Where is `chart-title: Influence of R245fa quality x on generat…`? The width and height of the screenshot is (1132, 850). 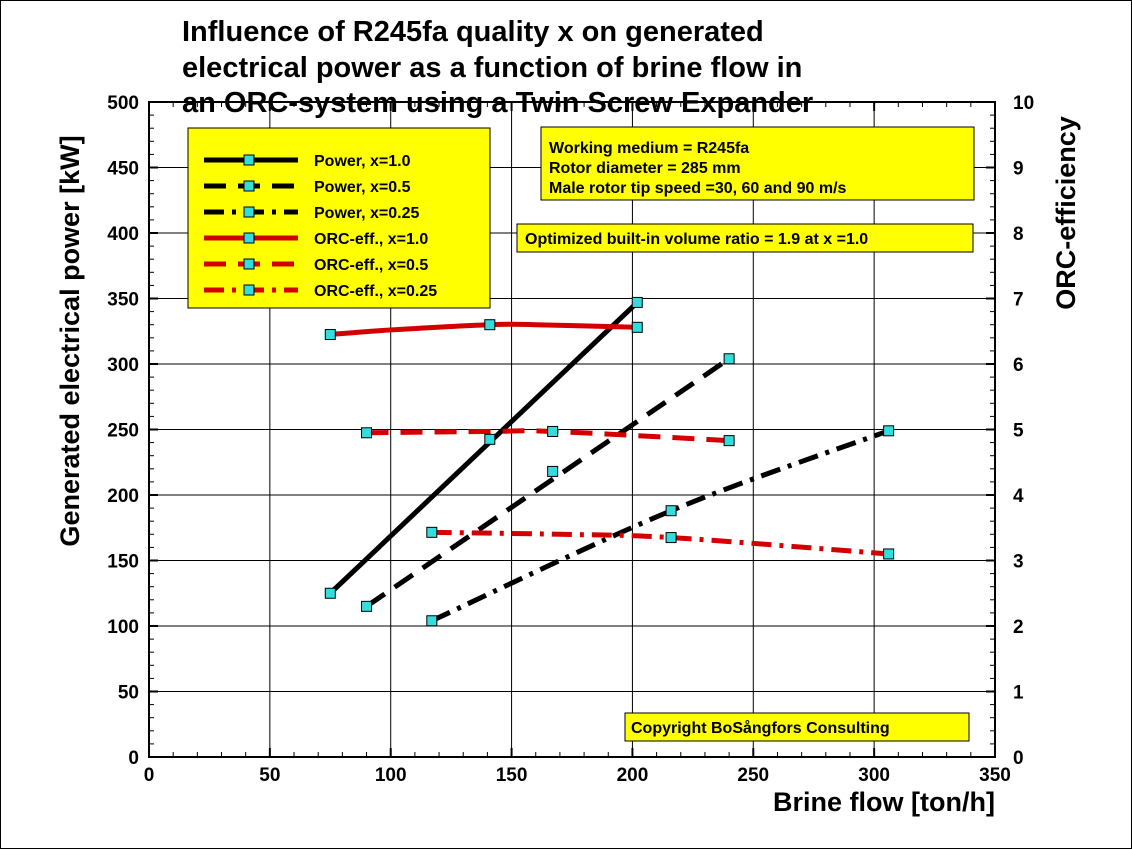 chart-title: Influence of R245fa quality x on generat… is located at coordinates (497, 67).